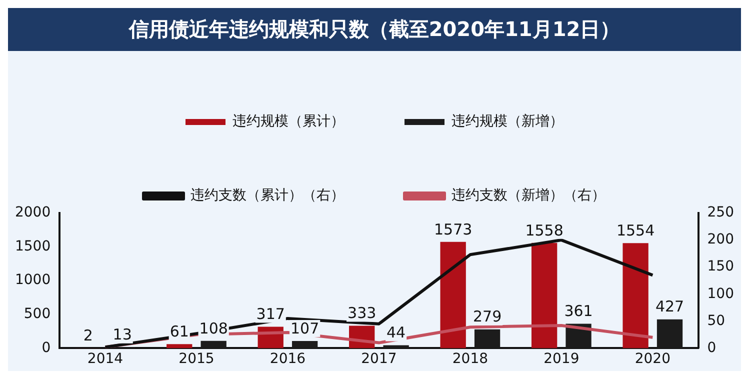  What do you see at coordinates (288, 122) in the screenshot?
I see `legend-label: 违约规模（累计）` at bounding box center [288, 122].